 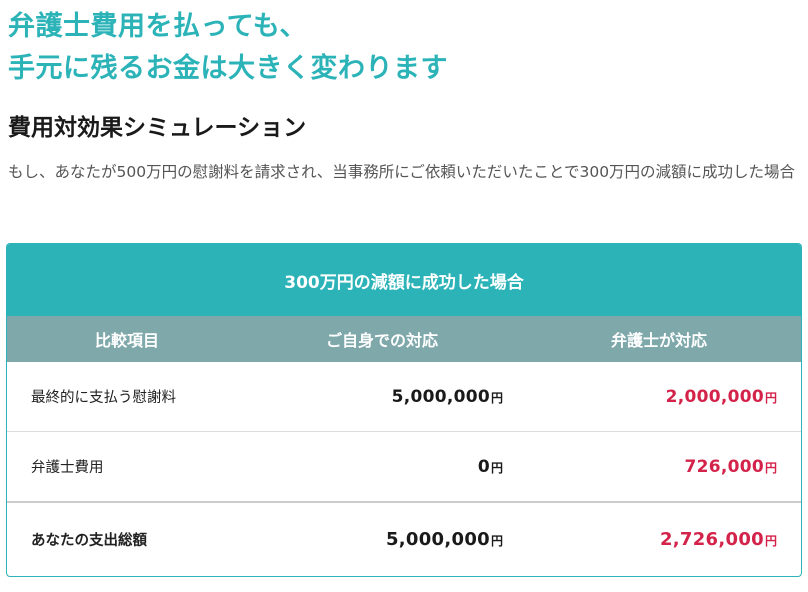 What do you see at coordinates (381, 340) in the screenshot?
I see `header-self: ご自身での対応` at bounding box center [381, 340].